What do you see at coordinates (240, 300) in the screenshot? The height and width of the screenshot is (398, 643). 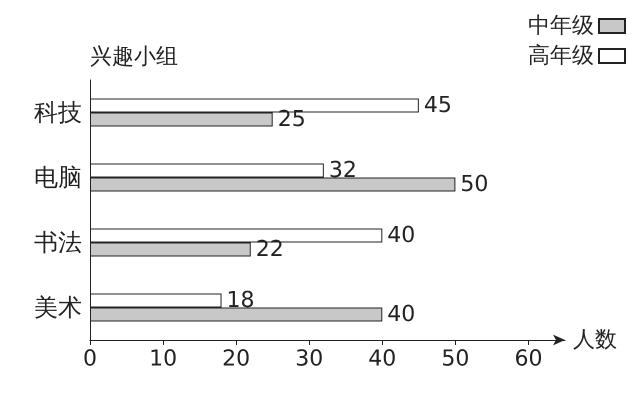 I see `data-label: 18` at bounding box center [240, 300].